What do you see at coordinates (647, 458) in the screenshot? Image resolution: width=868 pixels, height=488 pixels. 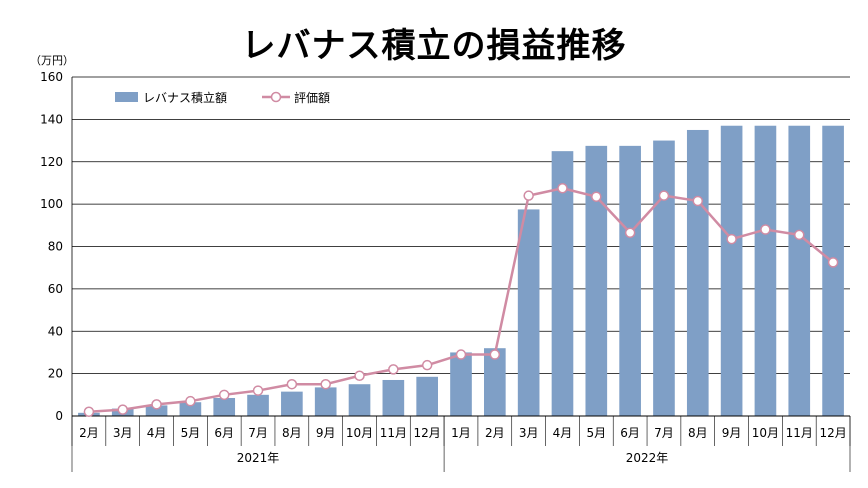 I see `x-group-label: 2022年` at bounding box center [647, 458].